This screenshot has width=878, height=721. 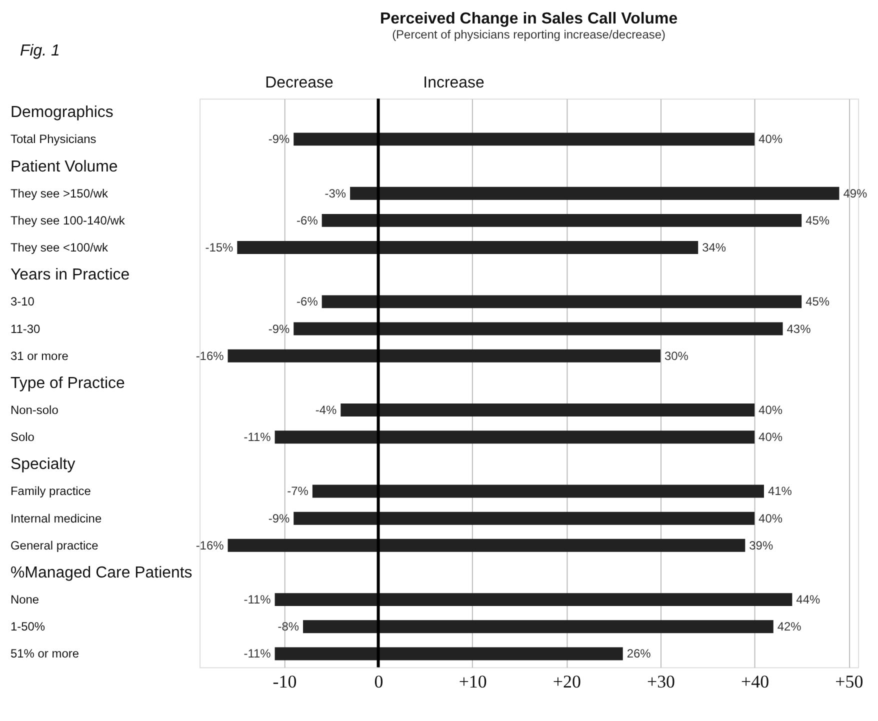 I want to click on y-tick-label: Specialty, so click(x=43, y=465).